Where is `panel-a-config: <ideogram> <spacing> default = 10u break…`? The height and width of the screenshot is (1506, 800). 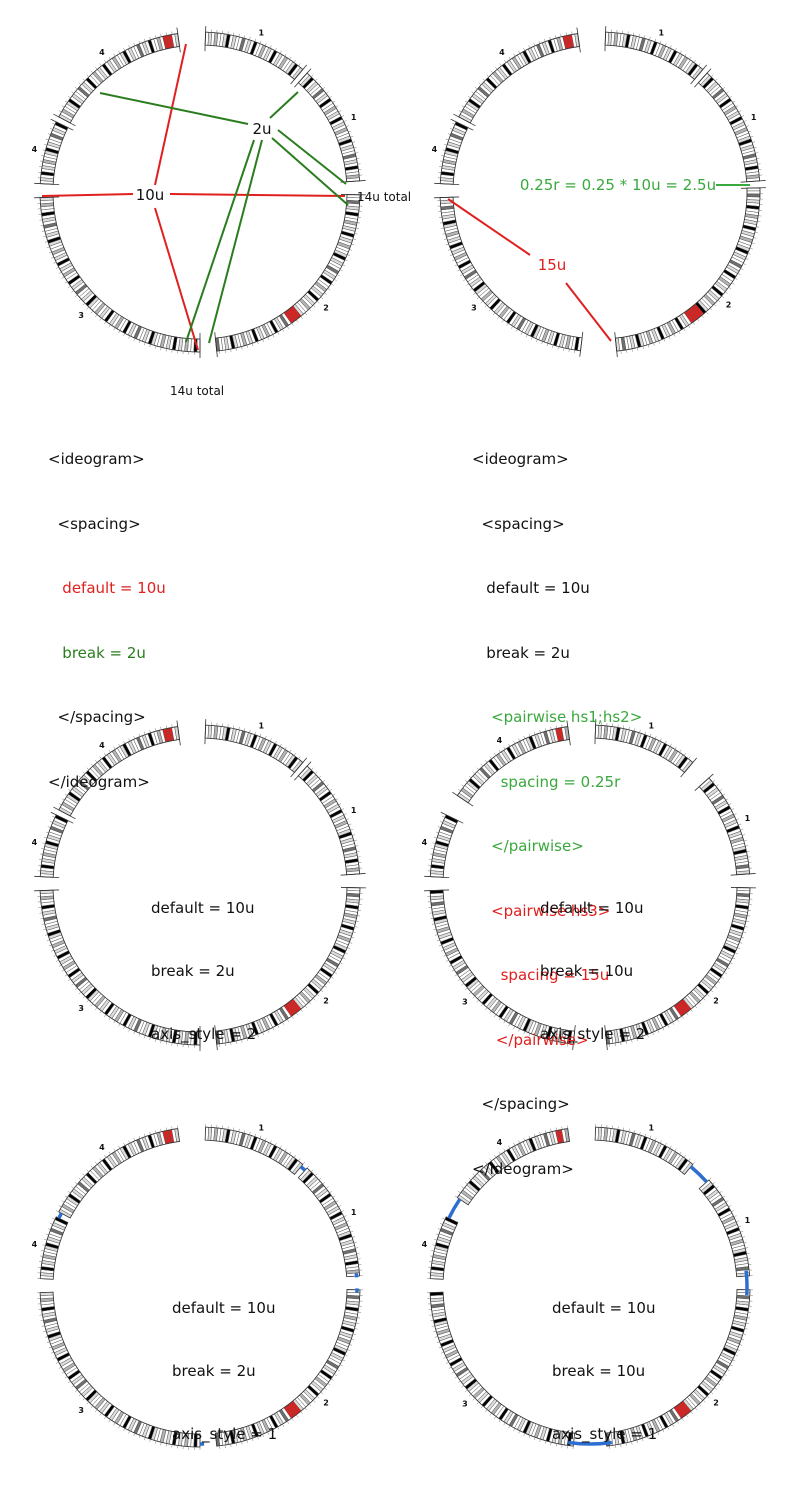 panel-a-config: <ideogram> <spacing> default = 10u break… is located at coordinates (107, 610).